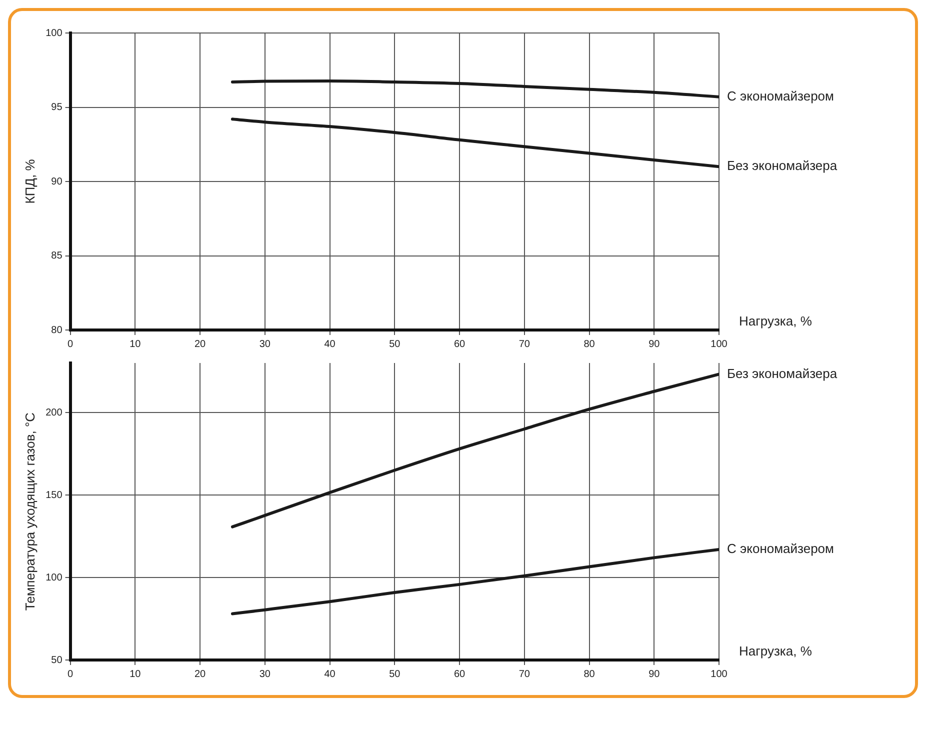 The image size is (946, 735). I want to click on y-axis-title: КПД, %, so click(30, 181).